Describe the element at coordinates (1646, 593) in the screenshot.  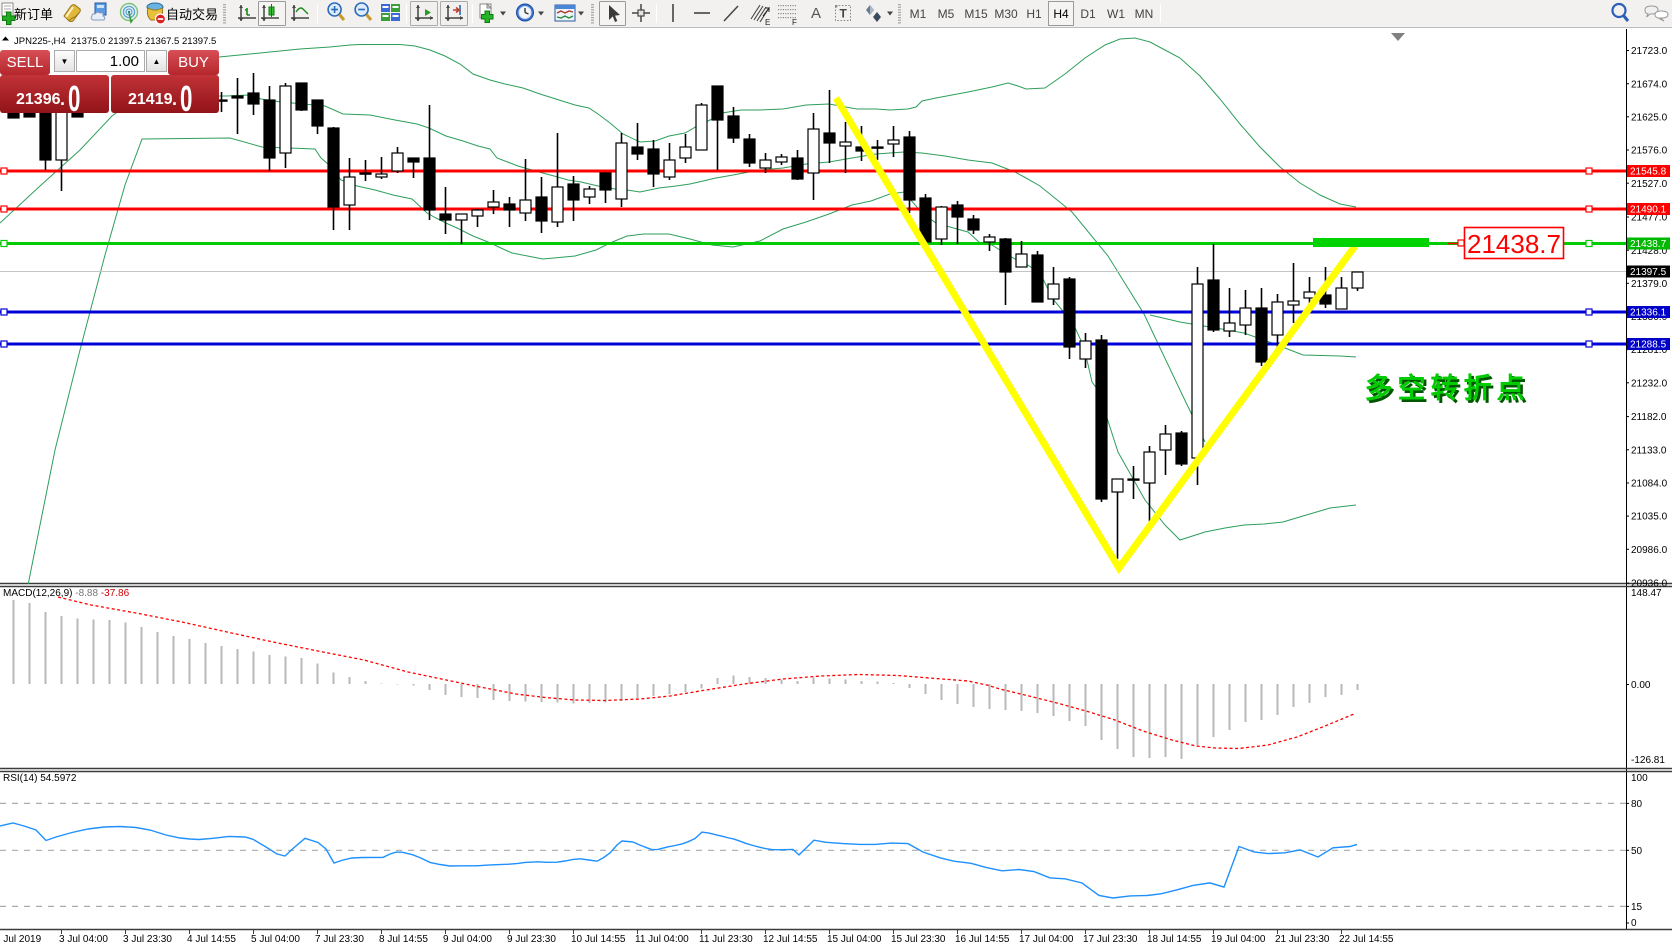
I see `svg-text: 148.47` at that location.